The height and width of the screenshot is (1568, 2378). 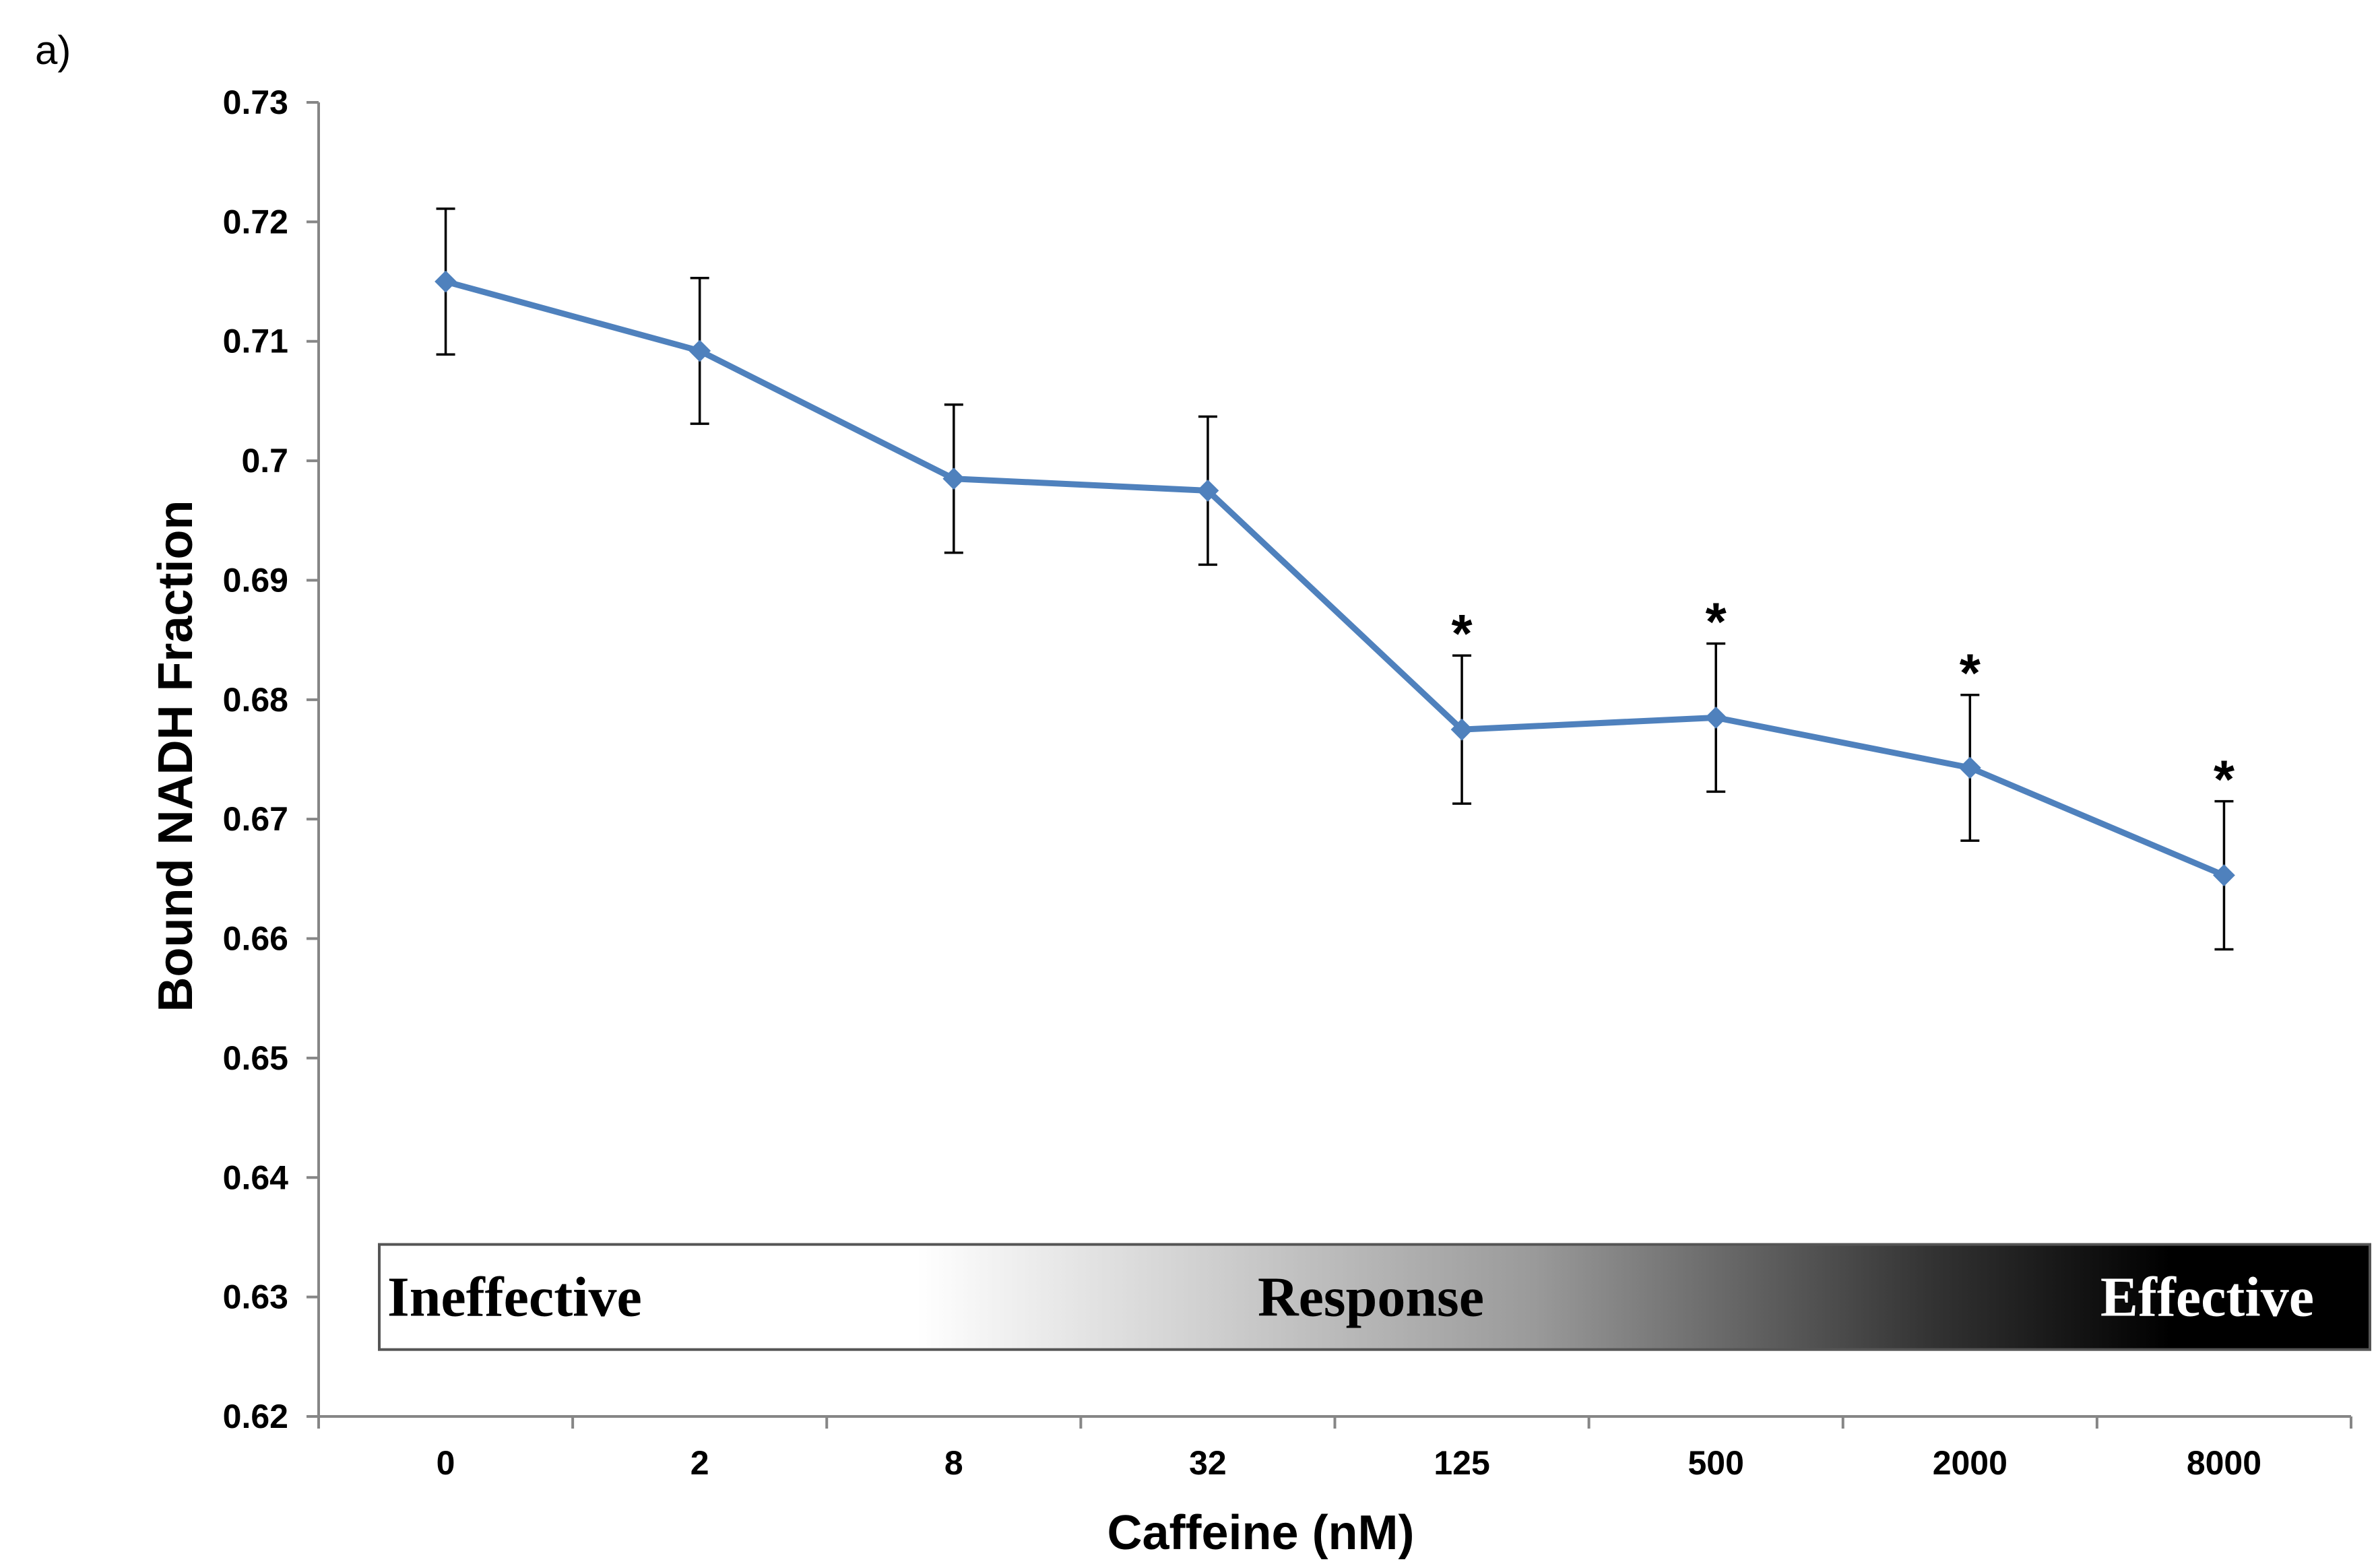 I want to click on y-tick-label: 0.63, so click(x=255, y=1297).